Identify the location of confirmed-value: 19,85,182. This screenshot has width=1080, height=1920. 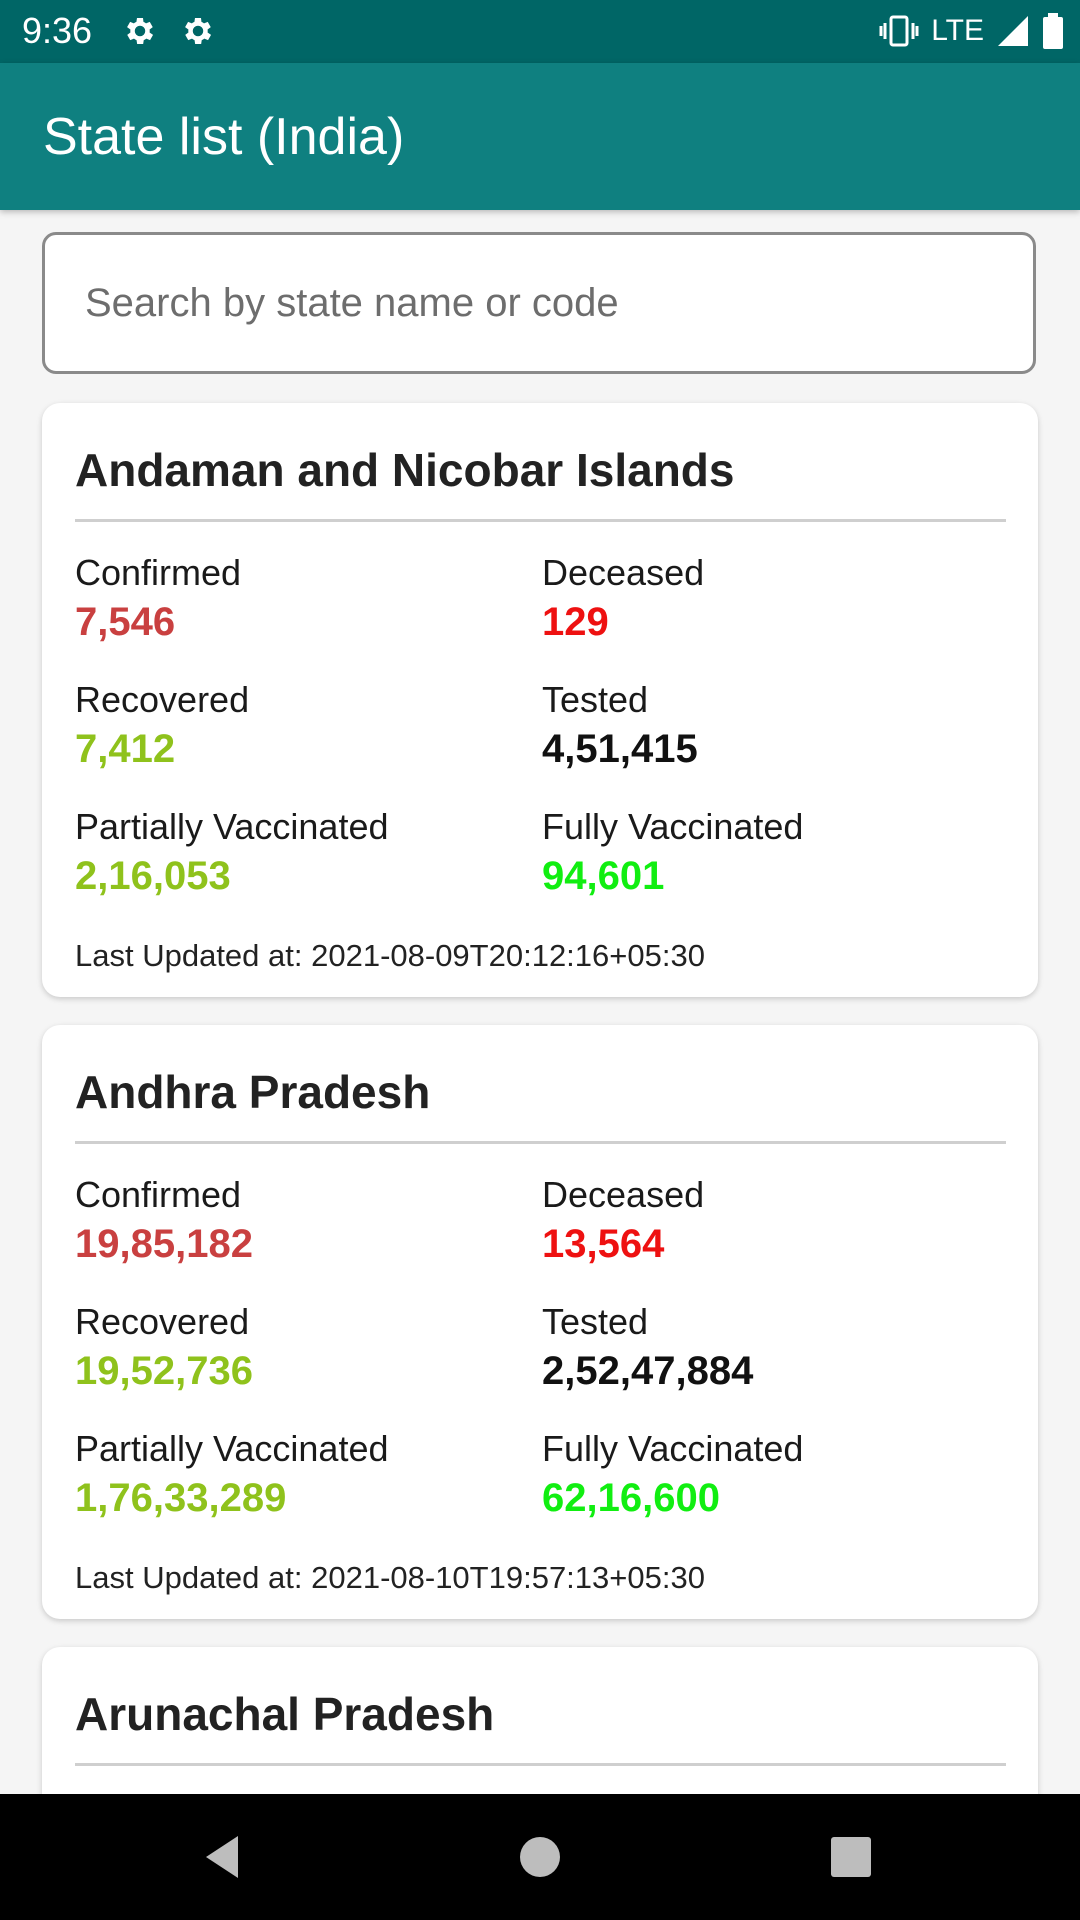
(164, 1244).